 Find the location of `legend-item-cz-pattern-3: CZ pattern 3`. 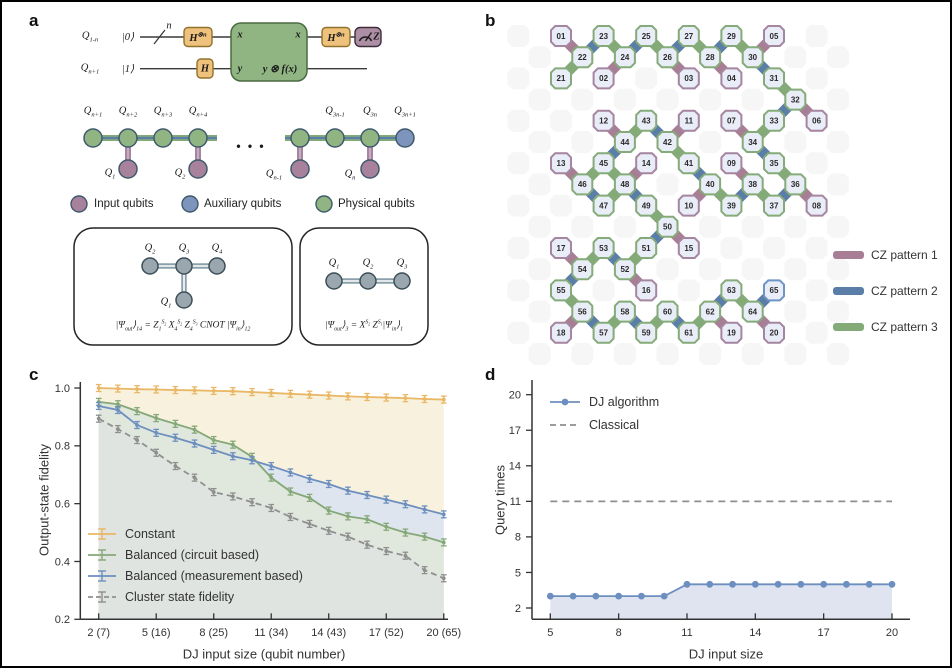

legend-item-cz-pattern-3: CZ pattern 3 is located at coordinates (885, 327).